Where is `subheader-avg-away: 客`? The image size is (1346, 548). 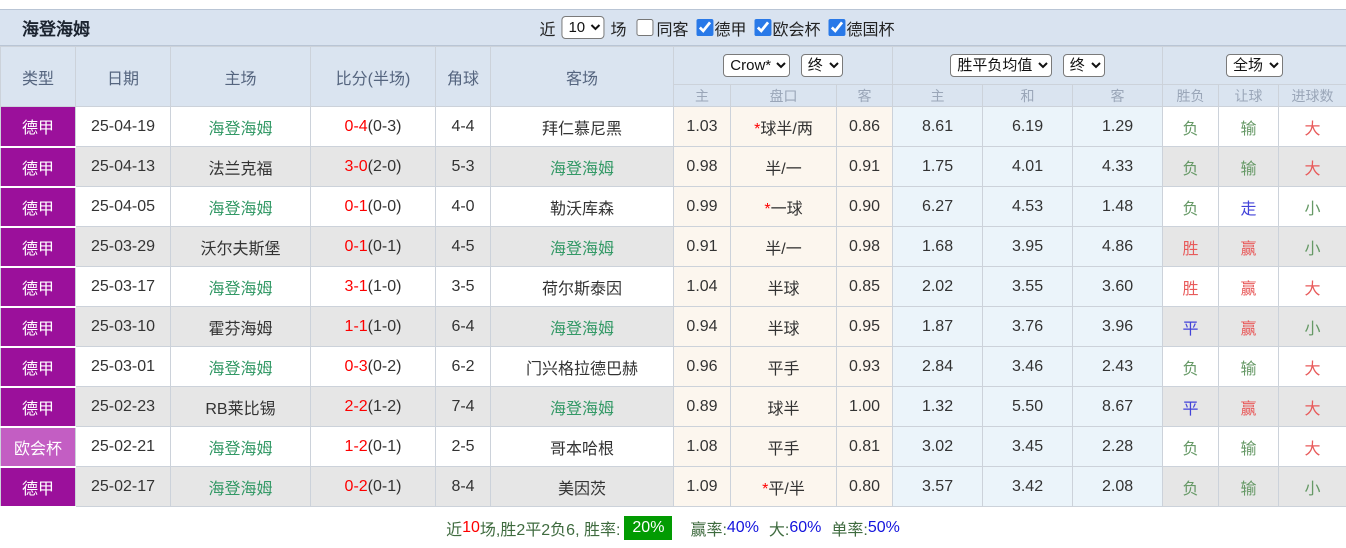 subheader-avg-away: 客 is located at coordinates (1118, 95).